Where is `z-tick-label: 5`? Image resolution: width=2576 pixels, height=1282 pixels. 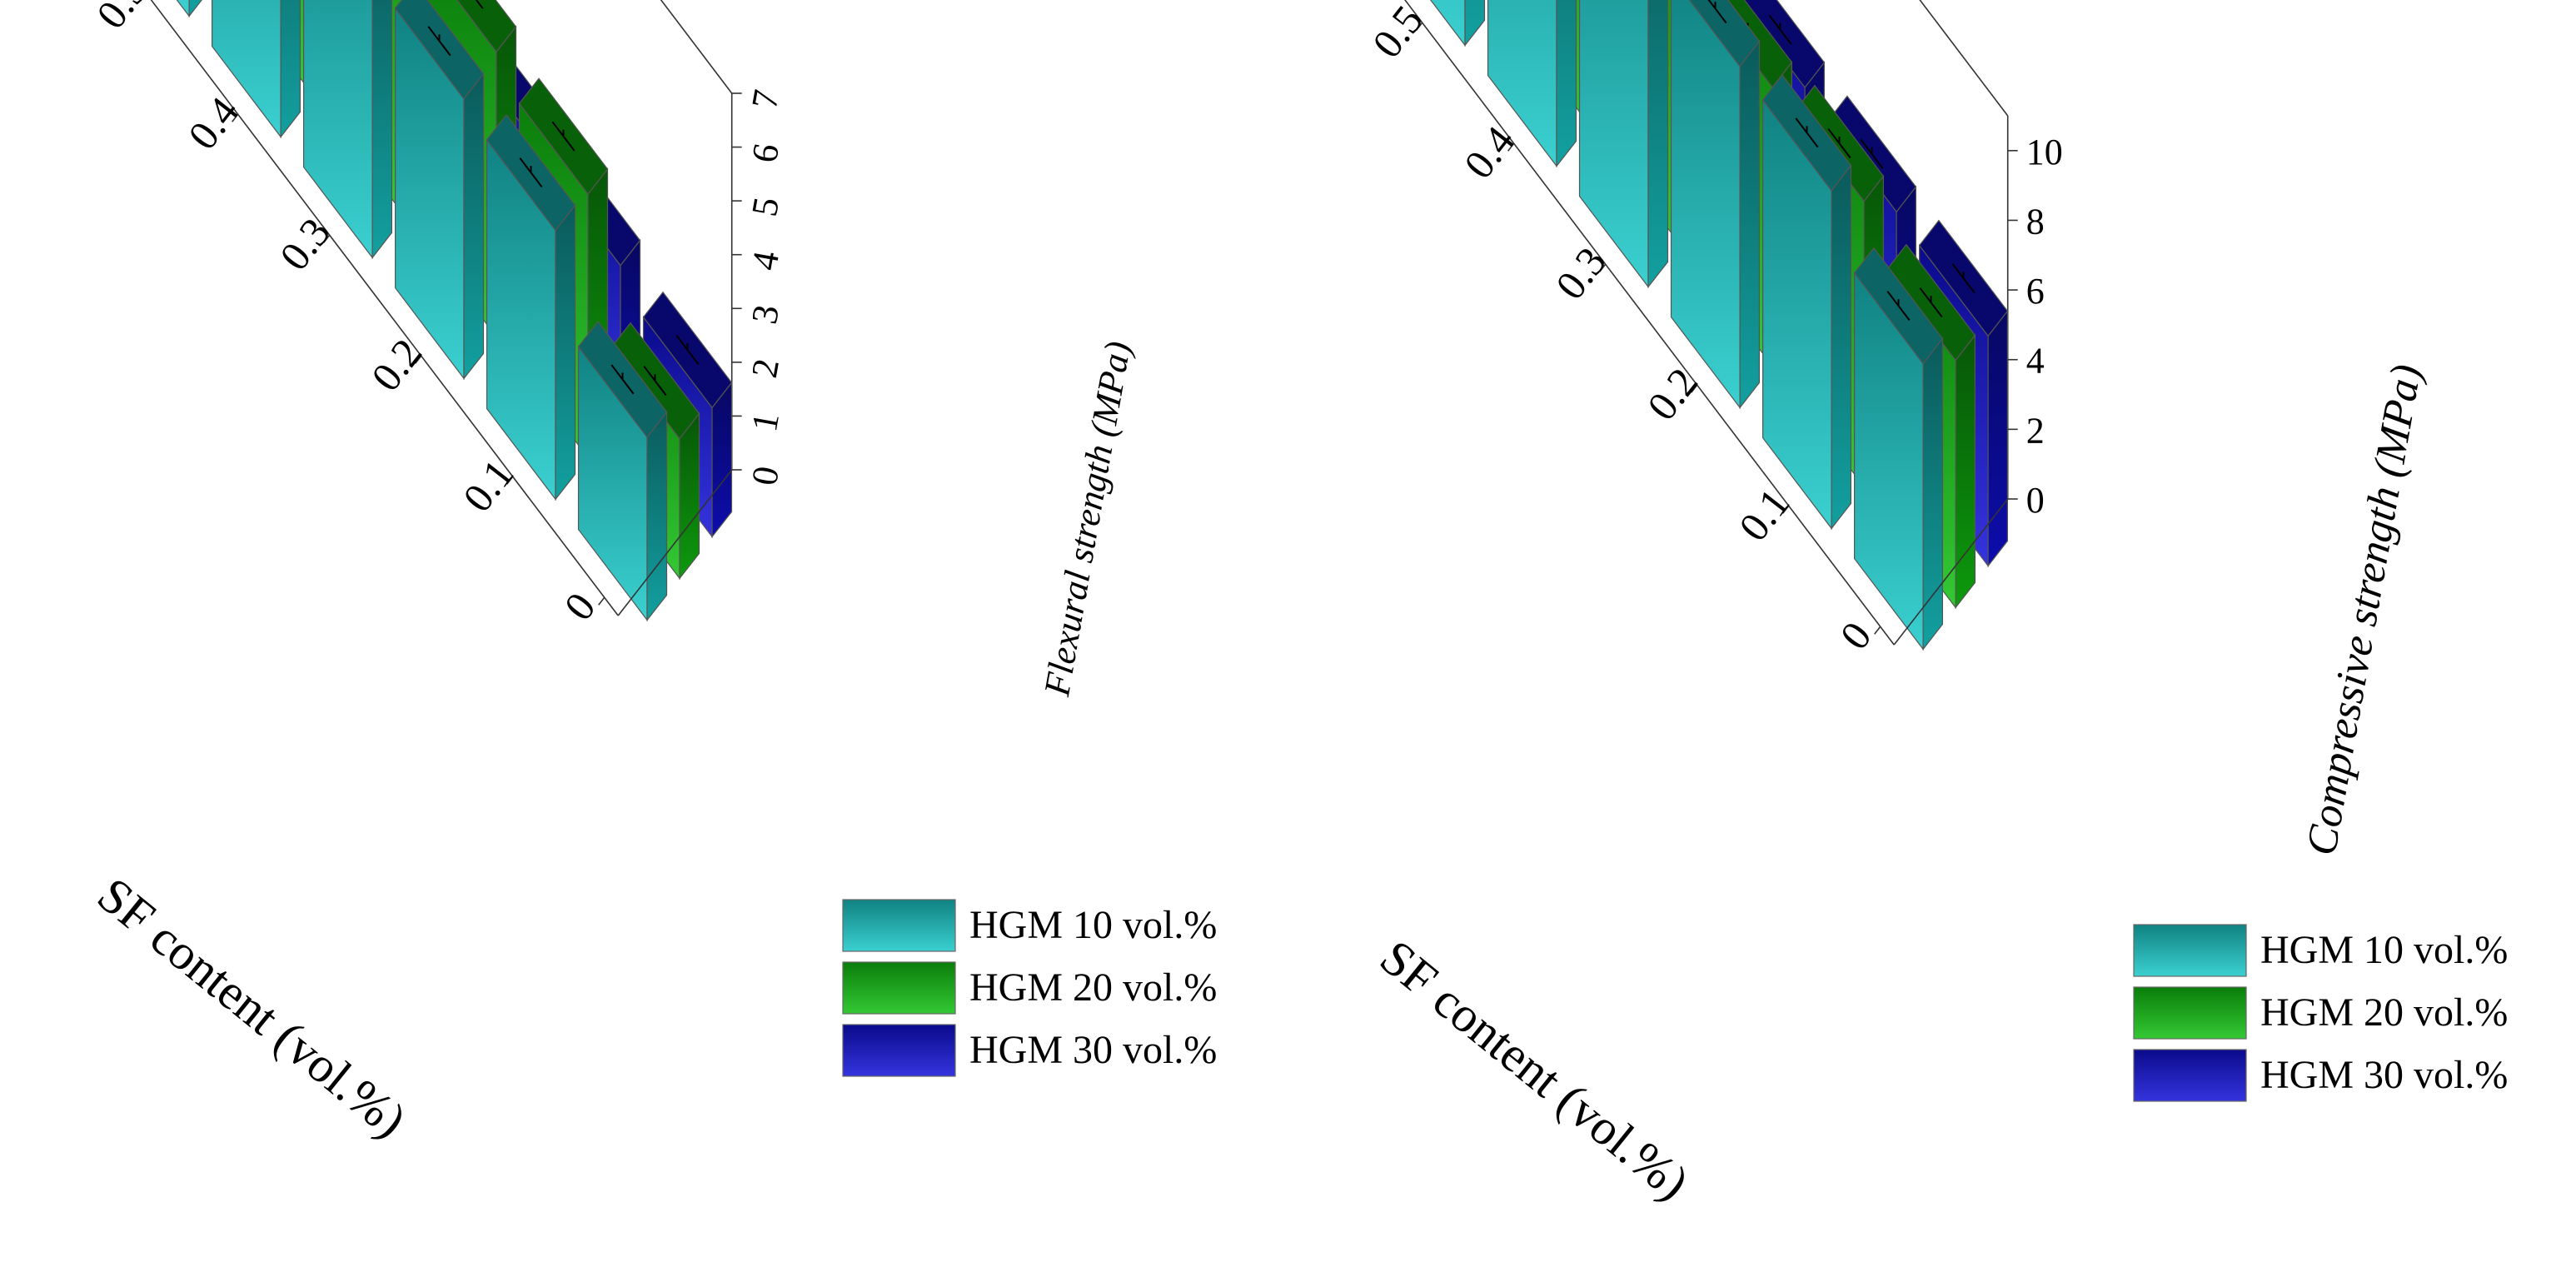 z-tick-label: 5 is located at coordinates (765, 206).